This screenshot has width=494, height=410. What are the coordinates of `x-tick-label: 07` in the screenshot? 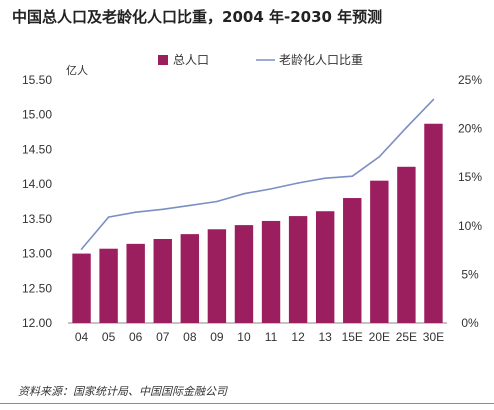 It's located at (163, 337).